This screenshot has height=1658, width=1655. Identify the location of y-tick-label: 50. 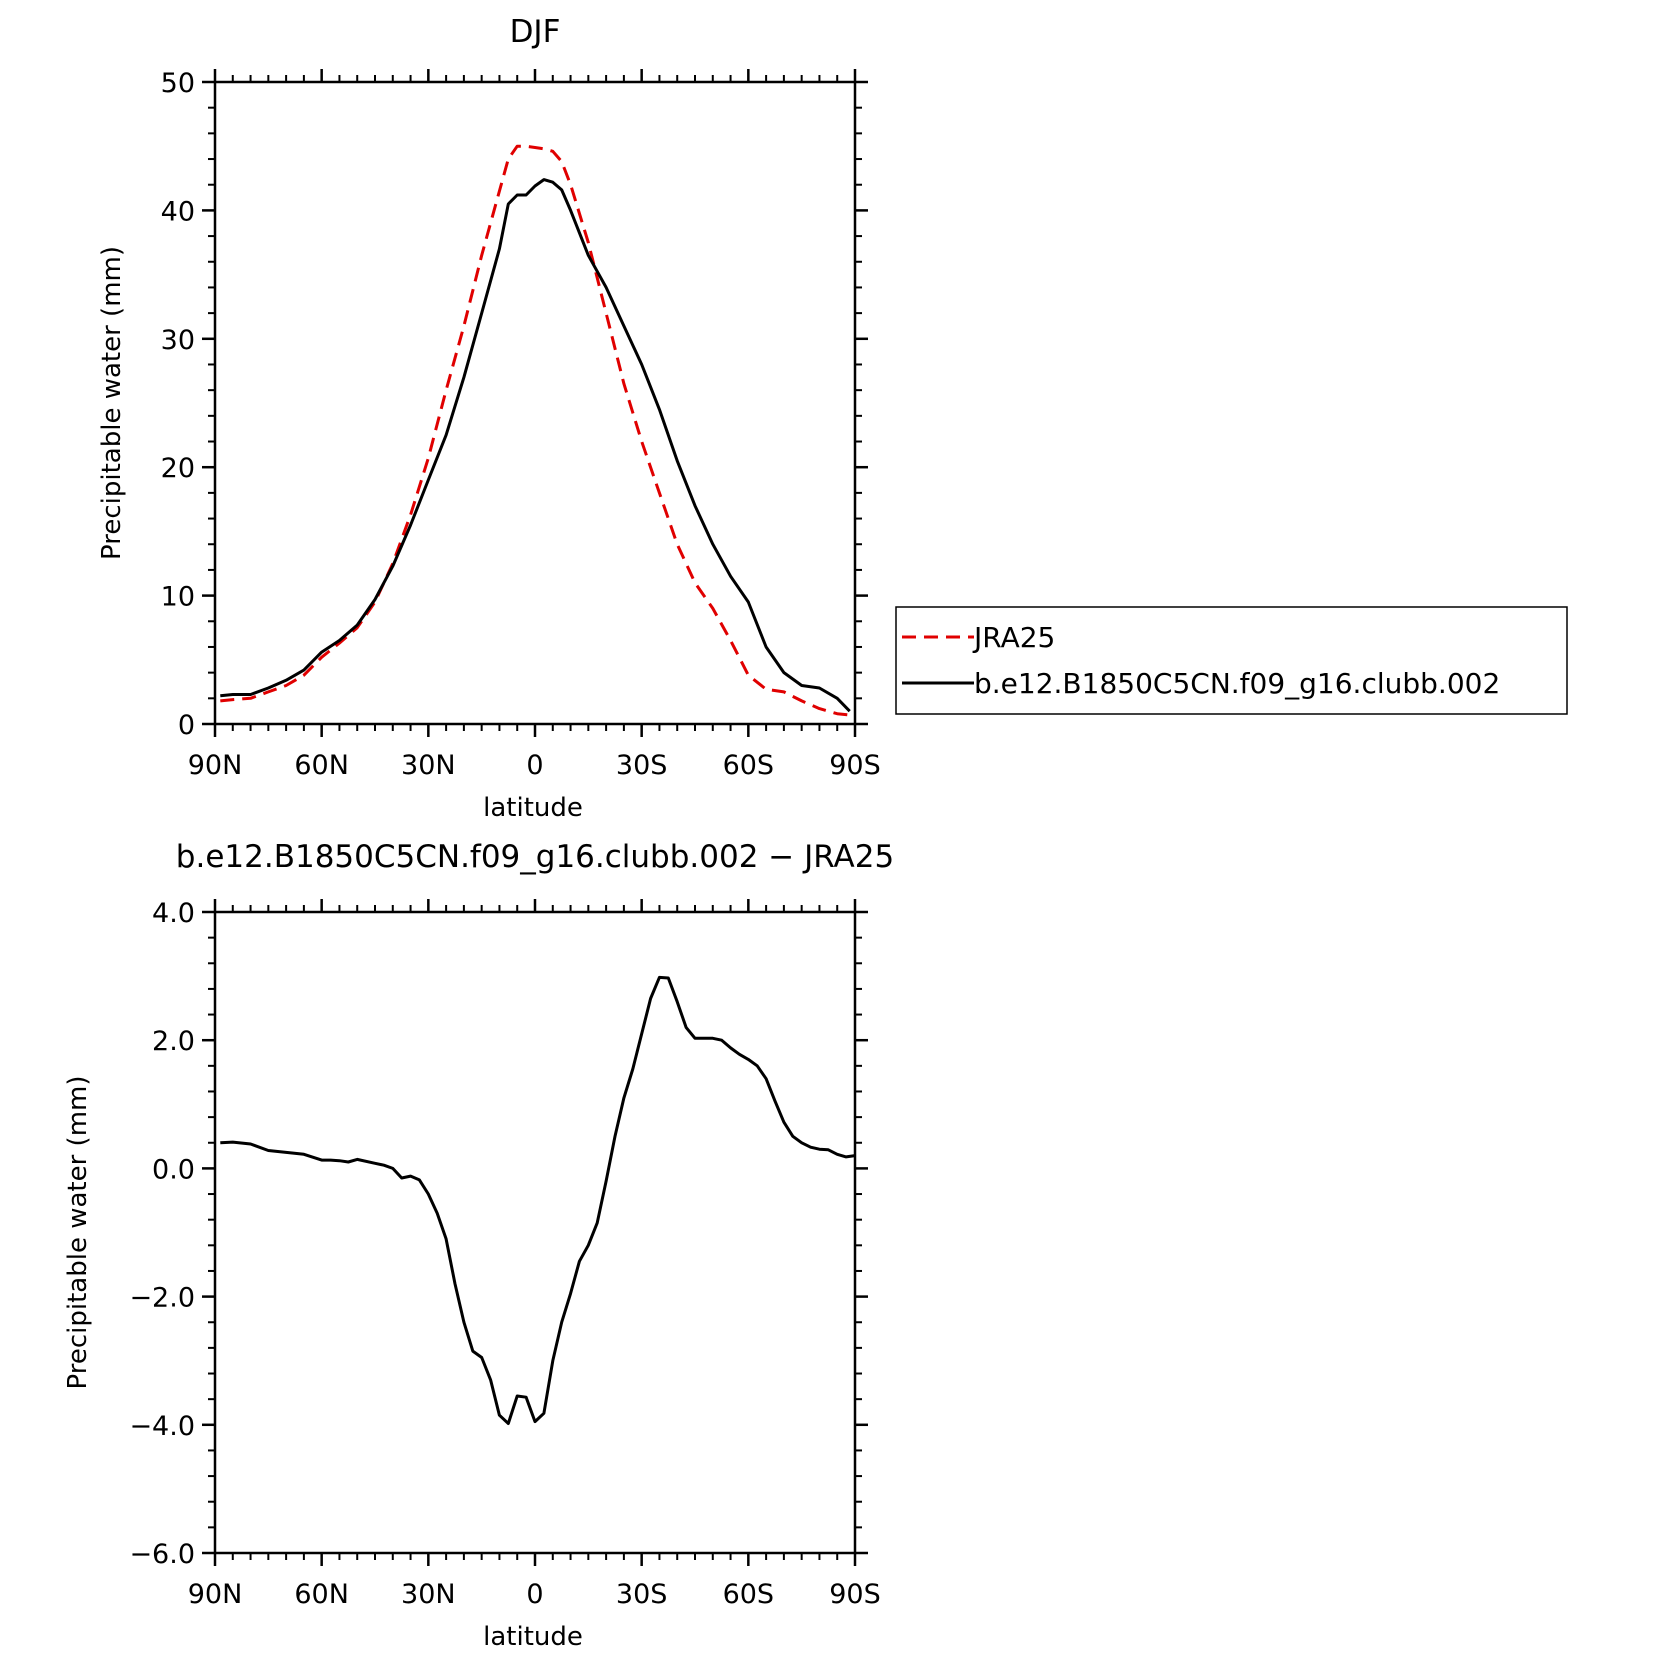
(178, 83).